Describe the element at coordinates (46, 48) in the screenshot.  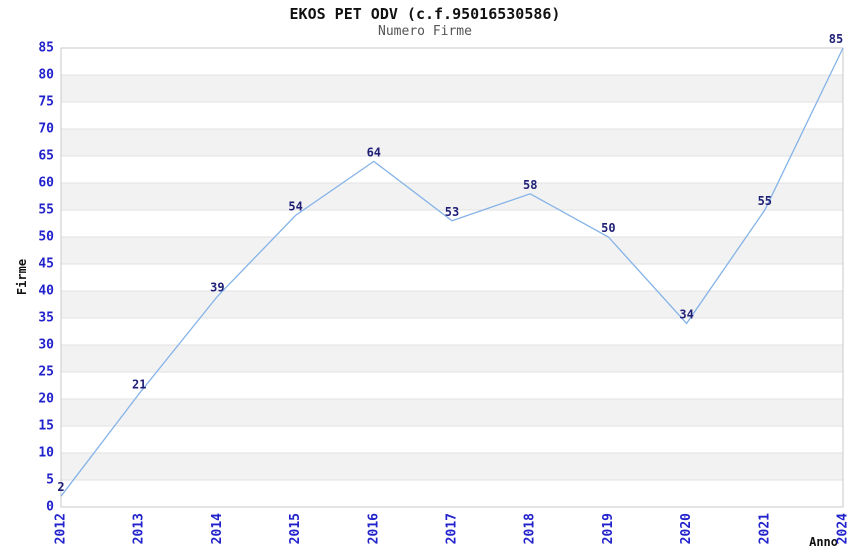
I see `y-tick-label: 85` at that location.